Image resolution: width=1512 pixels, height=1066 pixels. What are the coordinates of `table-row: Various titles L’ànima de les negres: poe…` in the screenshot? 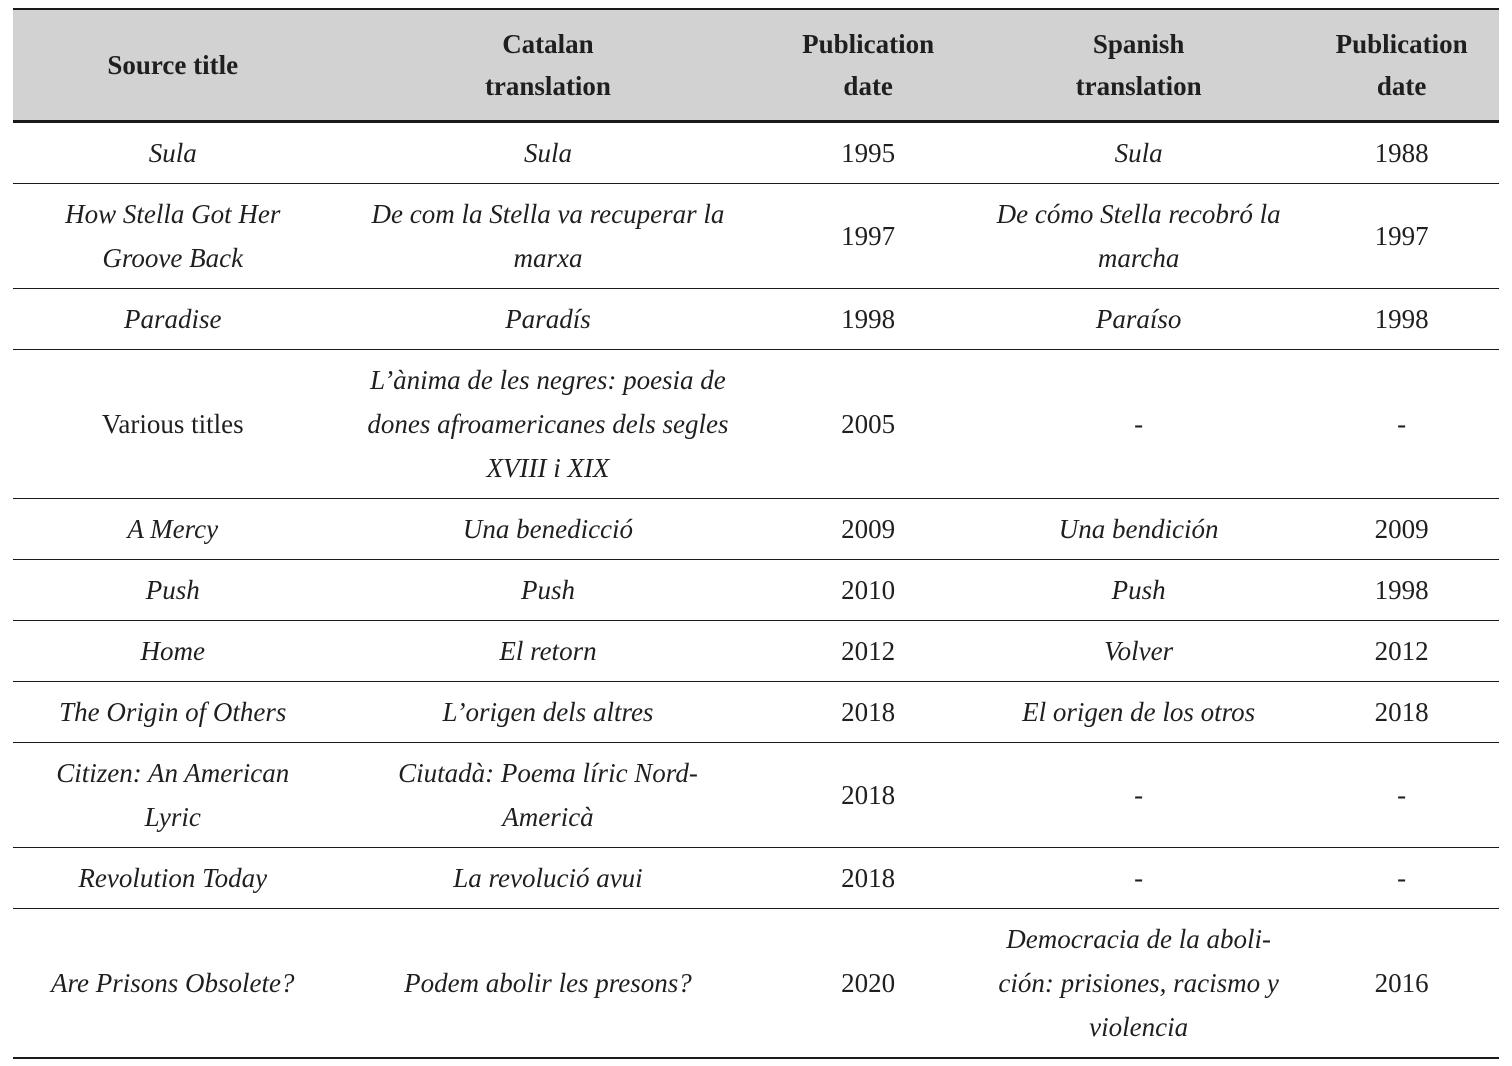 It's located at (756, 424).